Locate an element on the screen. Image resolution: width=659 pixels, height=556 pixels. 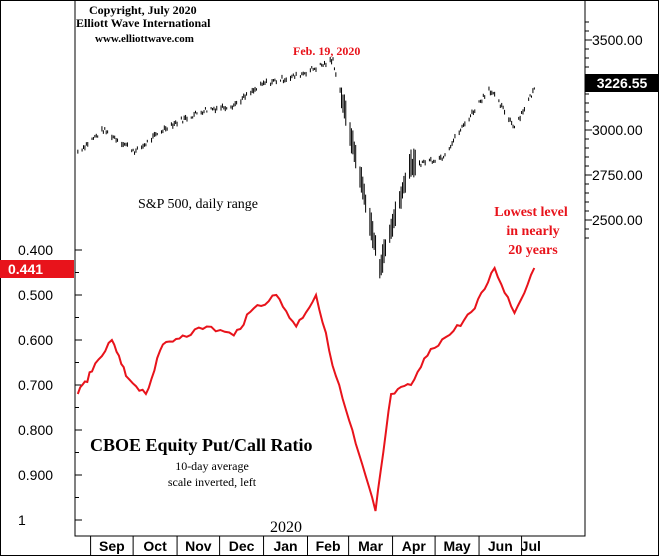
month-label: Jul is located at coordinates (531, 546).